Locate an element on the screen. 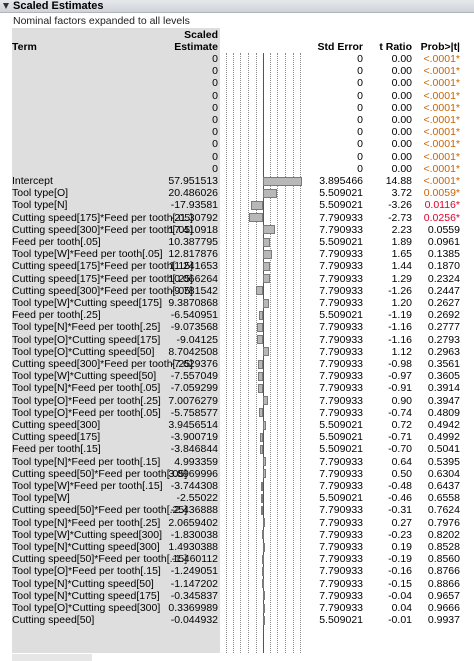 This screenshot has width=474, height=661. column-header-estimate-line1: Scaled is located at coordinates (201, 35).